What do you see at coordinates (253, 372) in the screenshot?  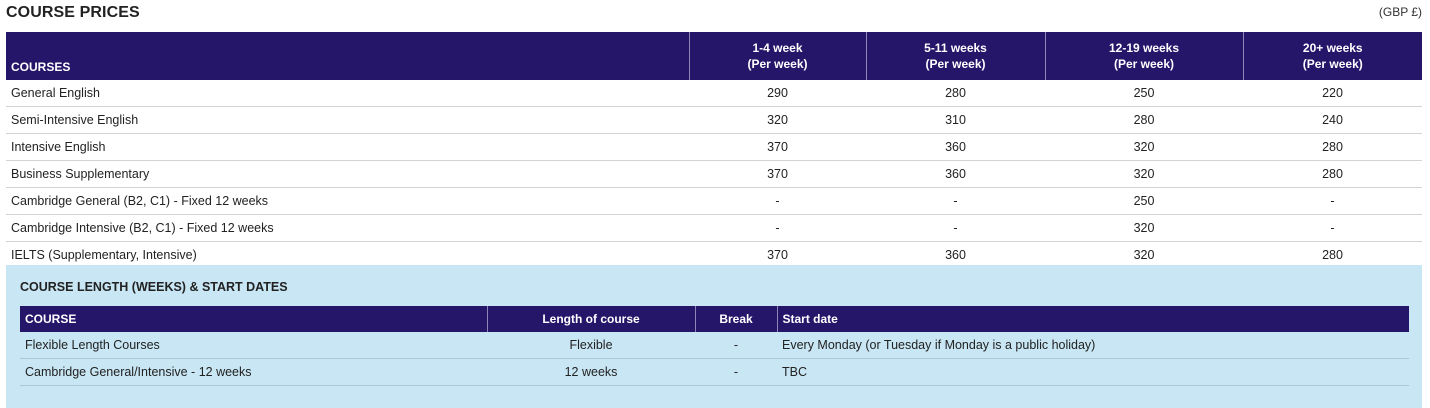 I see `course-name: Cambridge General/Intensive - 12 weeks` at bounding box center [253, 372].